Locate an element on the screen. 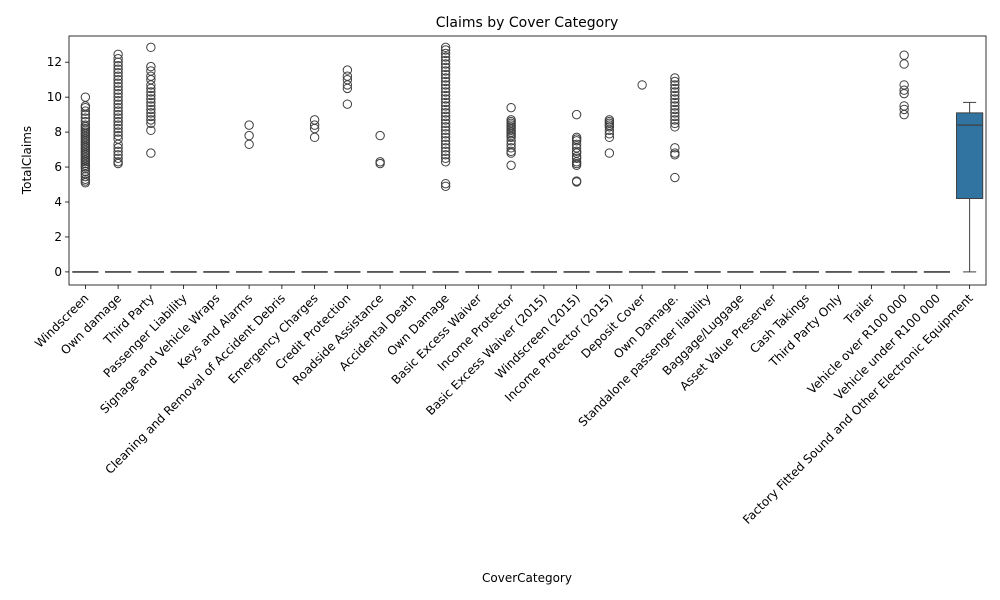 This screenshot has height=600, width=1000. x-axis-label: CoverCategory is located at coordinates (527, 578).